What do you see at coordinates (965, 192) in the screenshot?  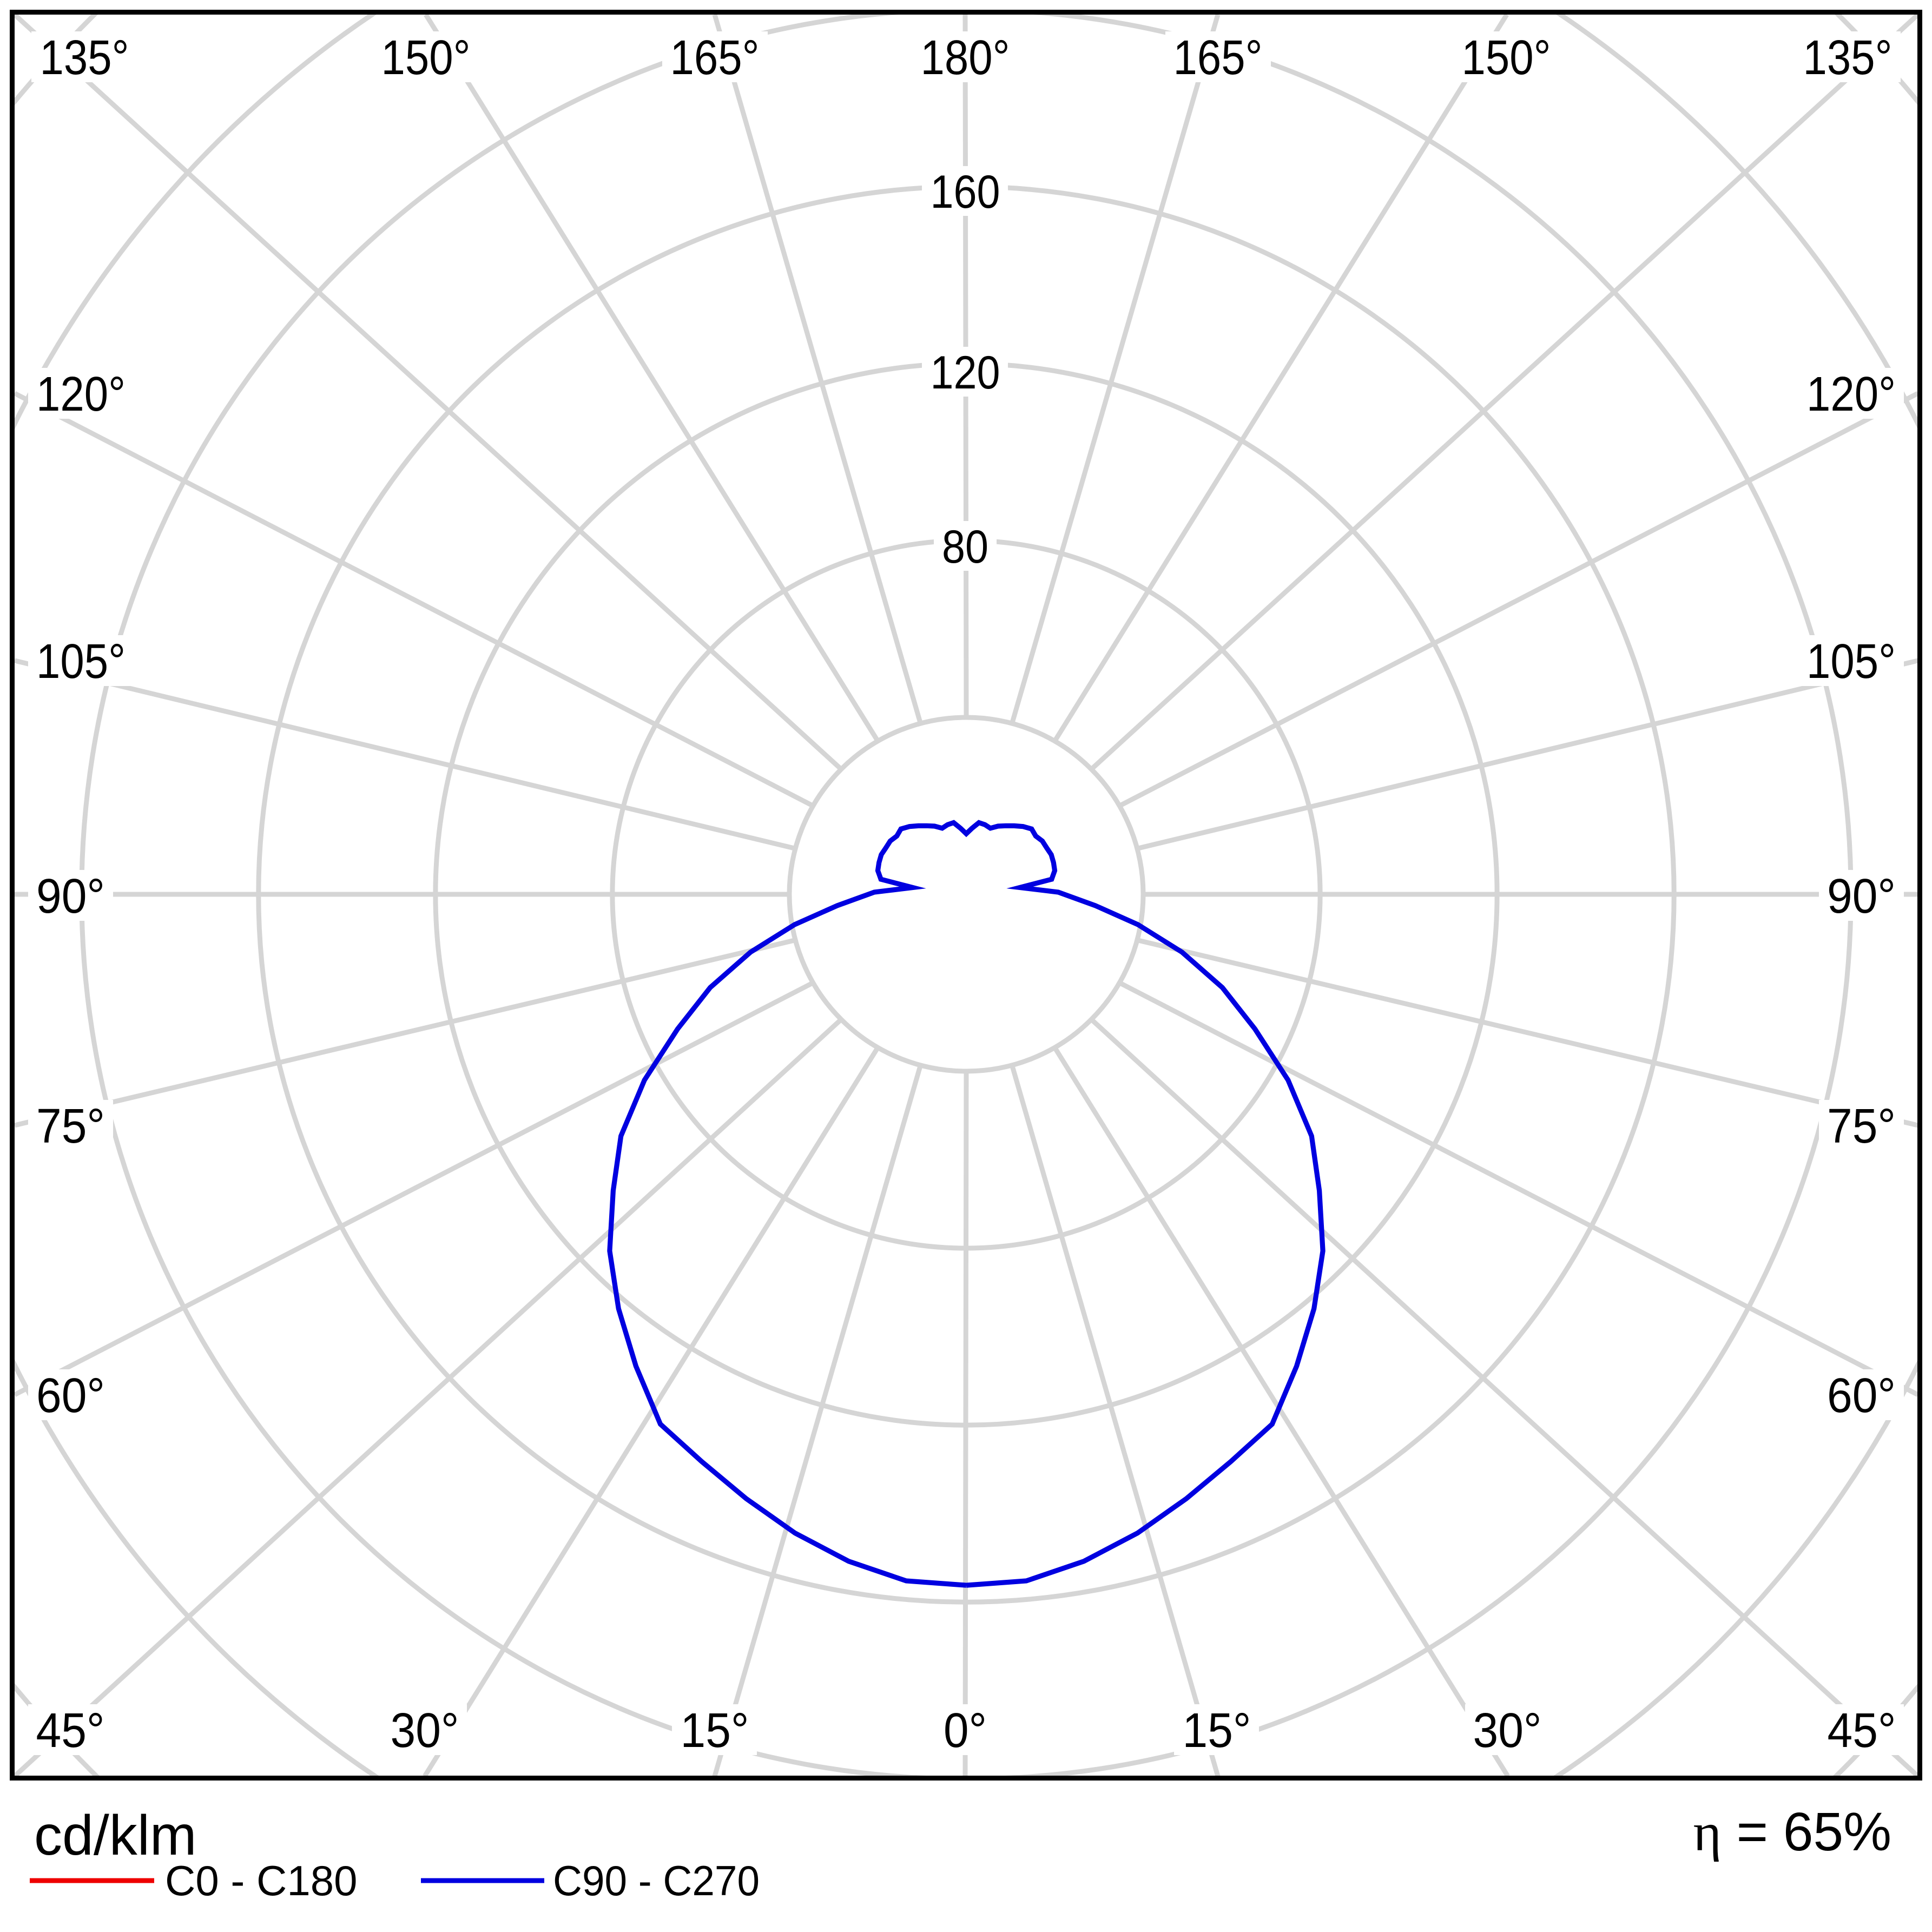 I see `svg-text: 160` at bounding box center [965, 192].